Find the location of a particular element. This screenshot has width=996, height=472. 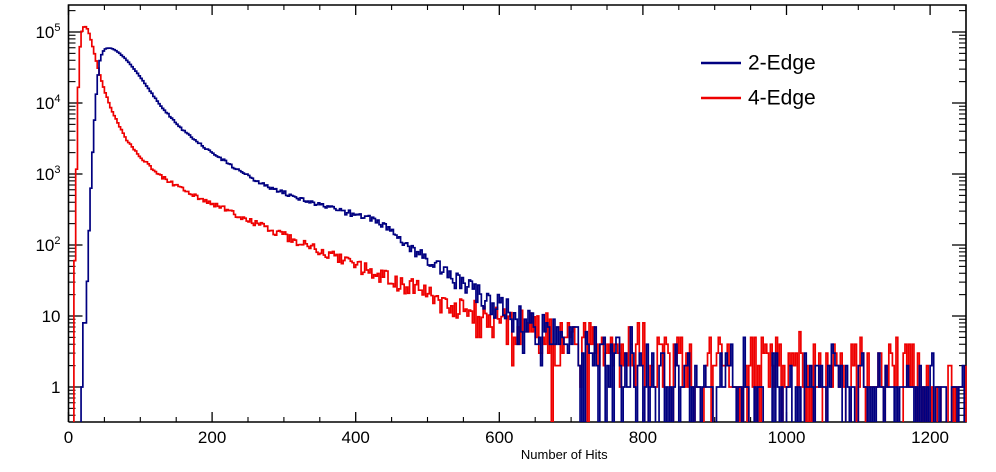

svg-text: Number of Hits is located at coordinates (564, 454).